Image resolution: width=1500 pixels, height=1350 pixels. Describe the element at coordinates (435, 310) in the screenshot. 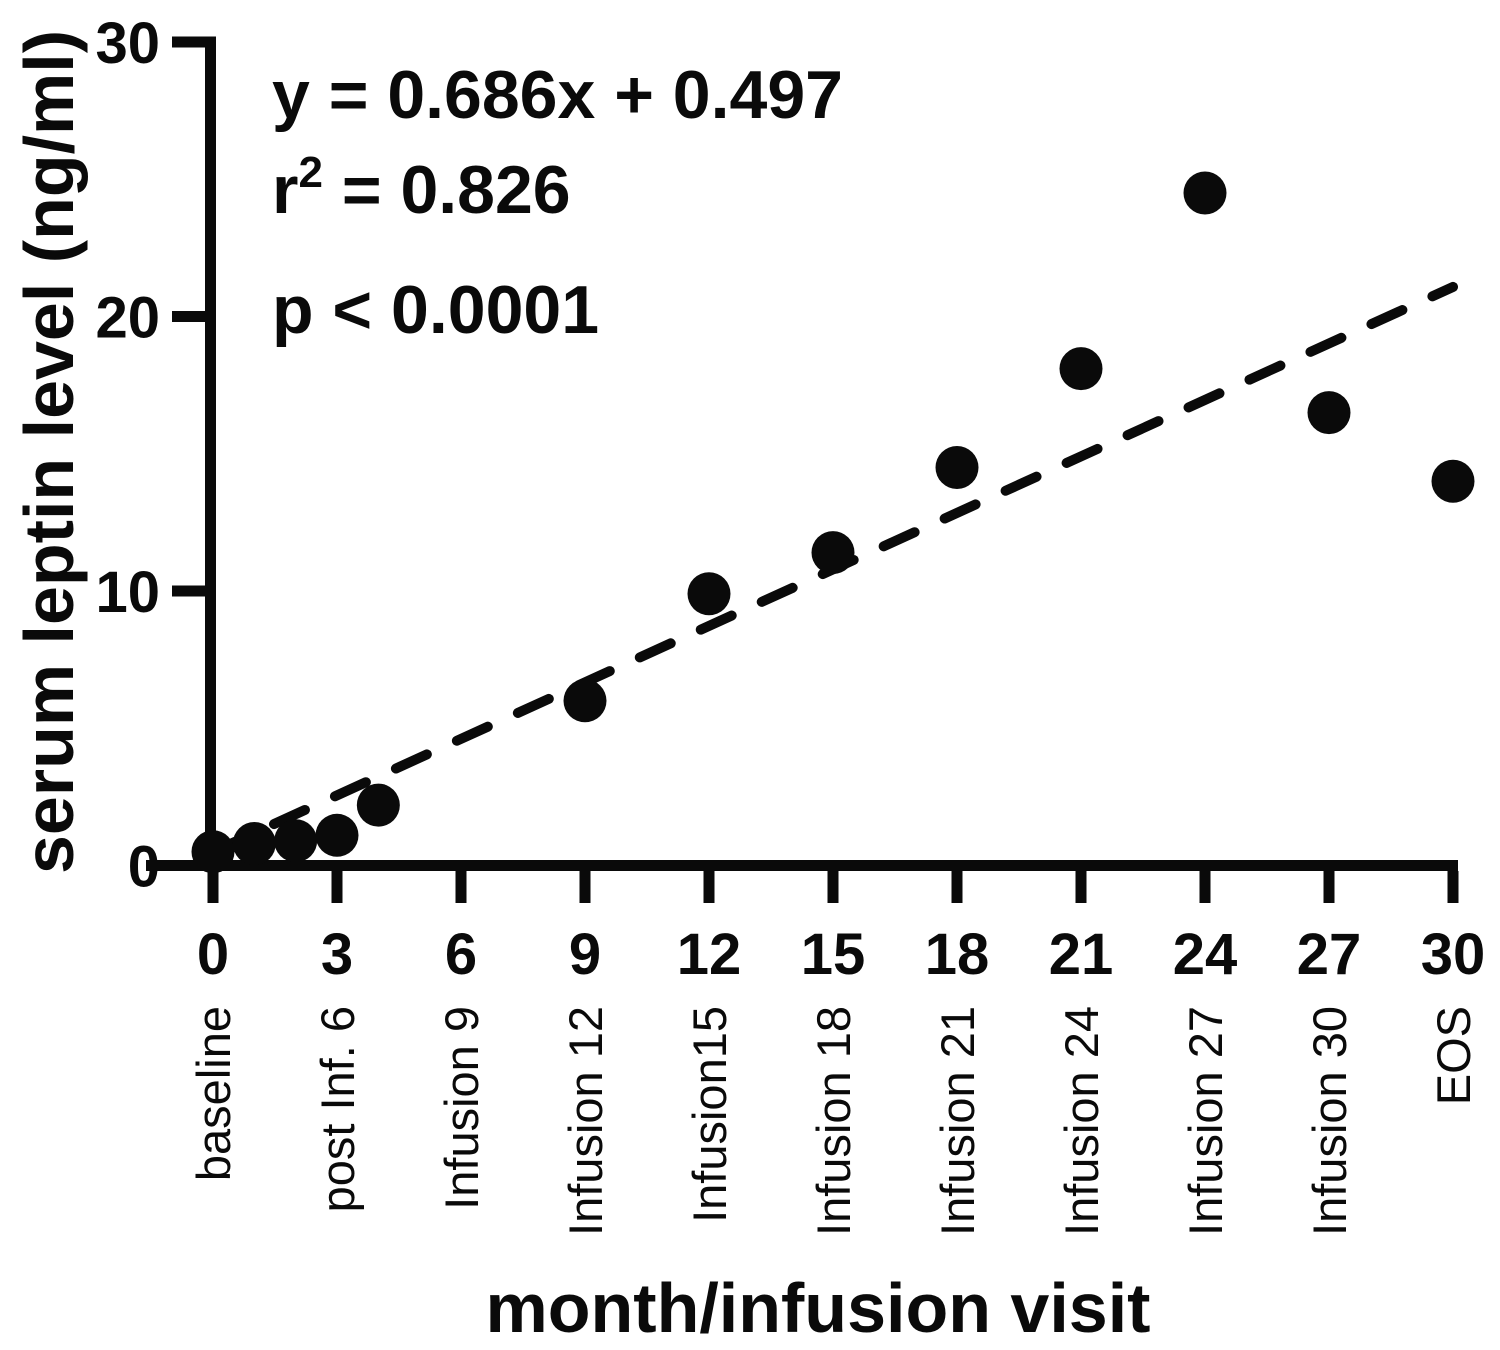

I see `p-value-text: p < 0.0001` at that location.